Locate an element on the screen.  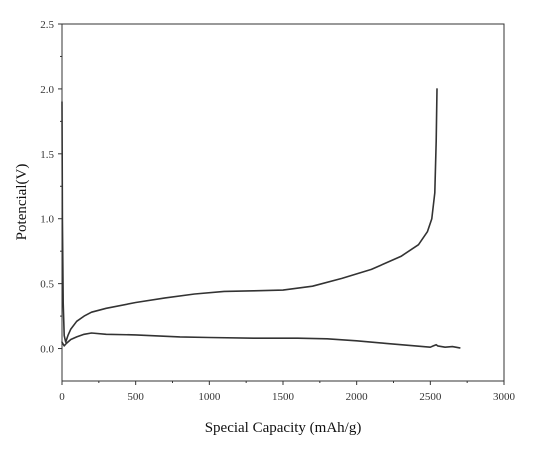
y-tick-label: 1.5 is located at coordinates (47, 155).